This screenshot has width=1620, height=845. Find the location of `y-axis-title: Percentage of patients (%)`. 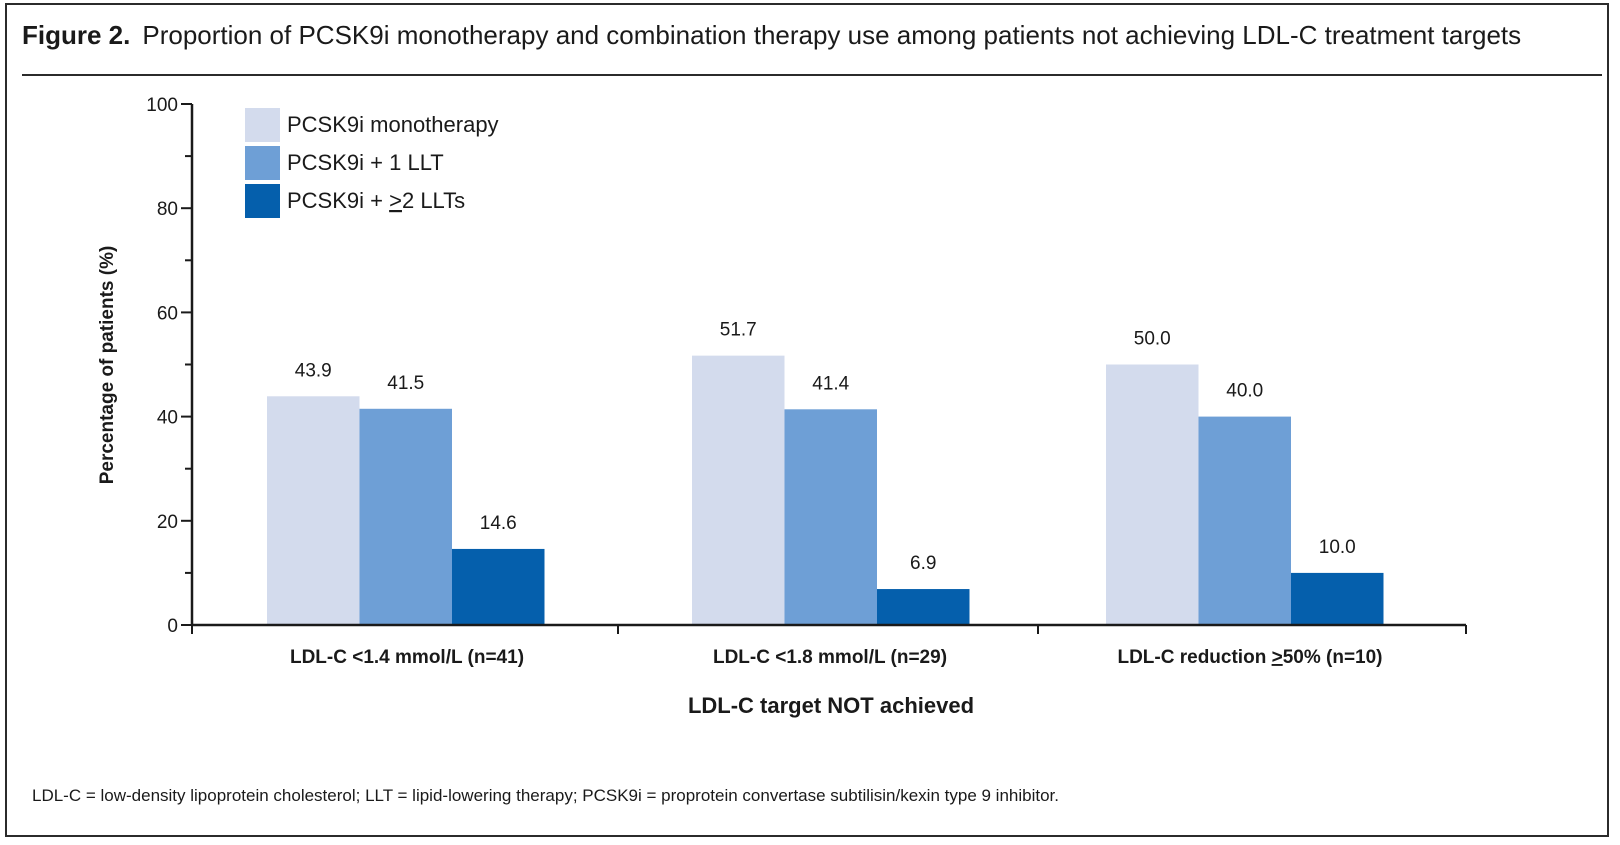

y-axis-title: Percentage of patients (%) is located at coordinates (107, 365).